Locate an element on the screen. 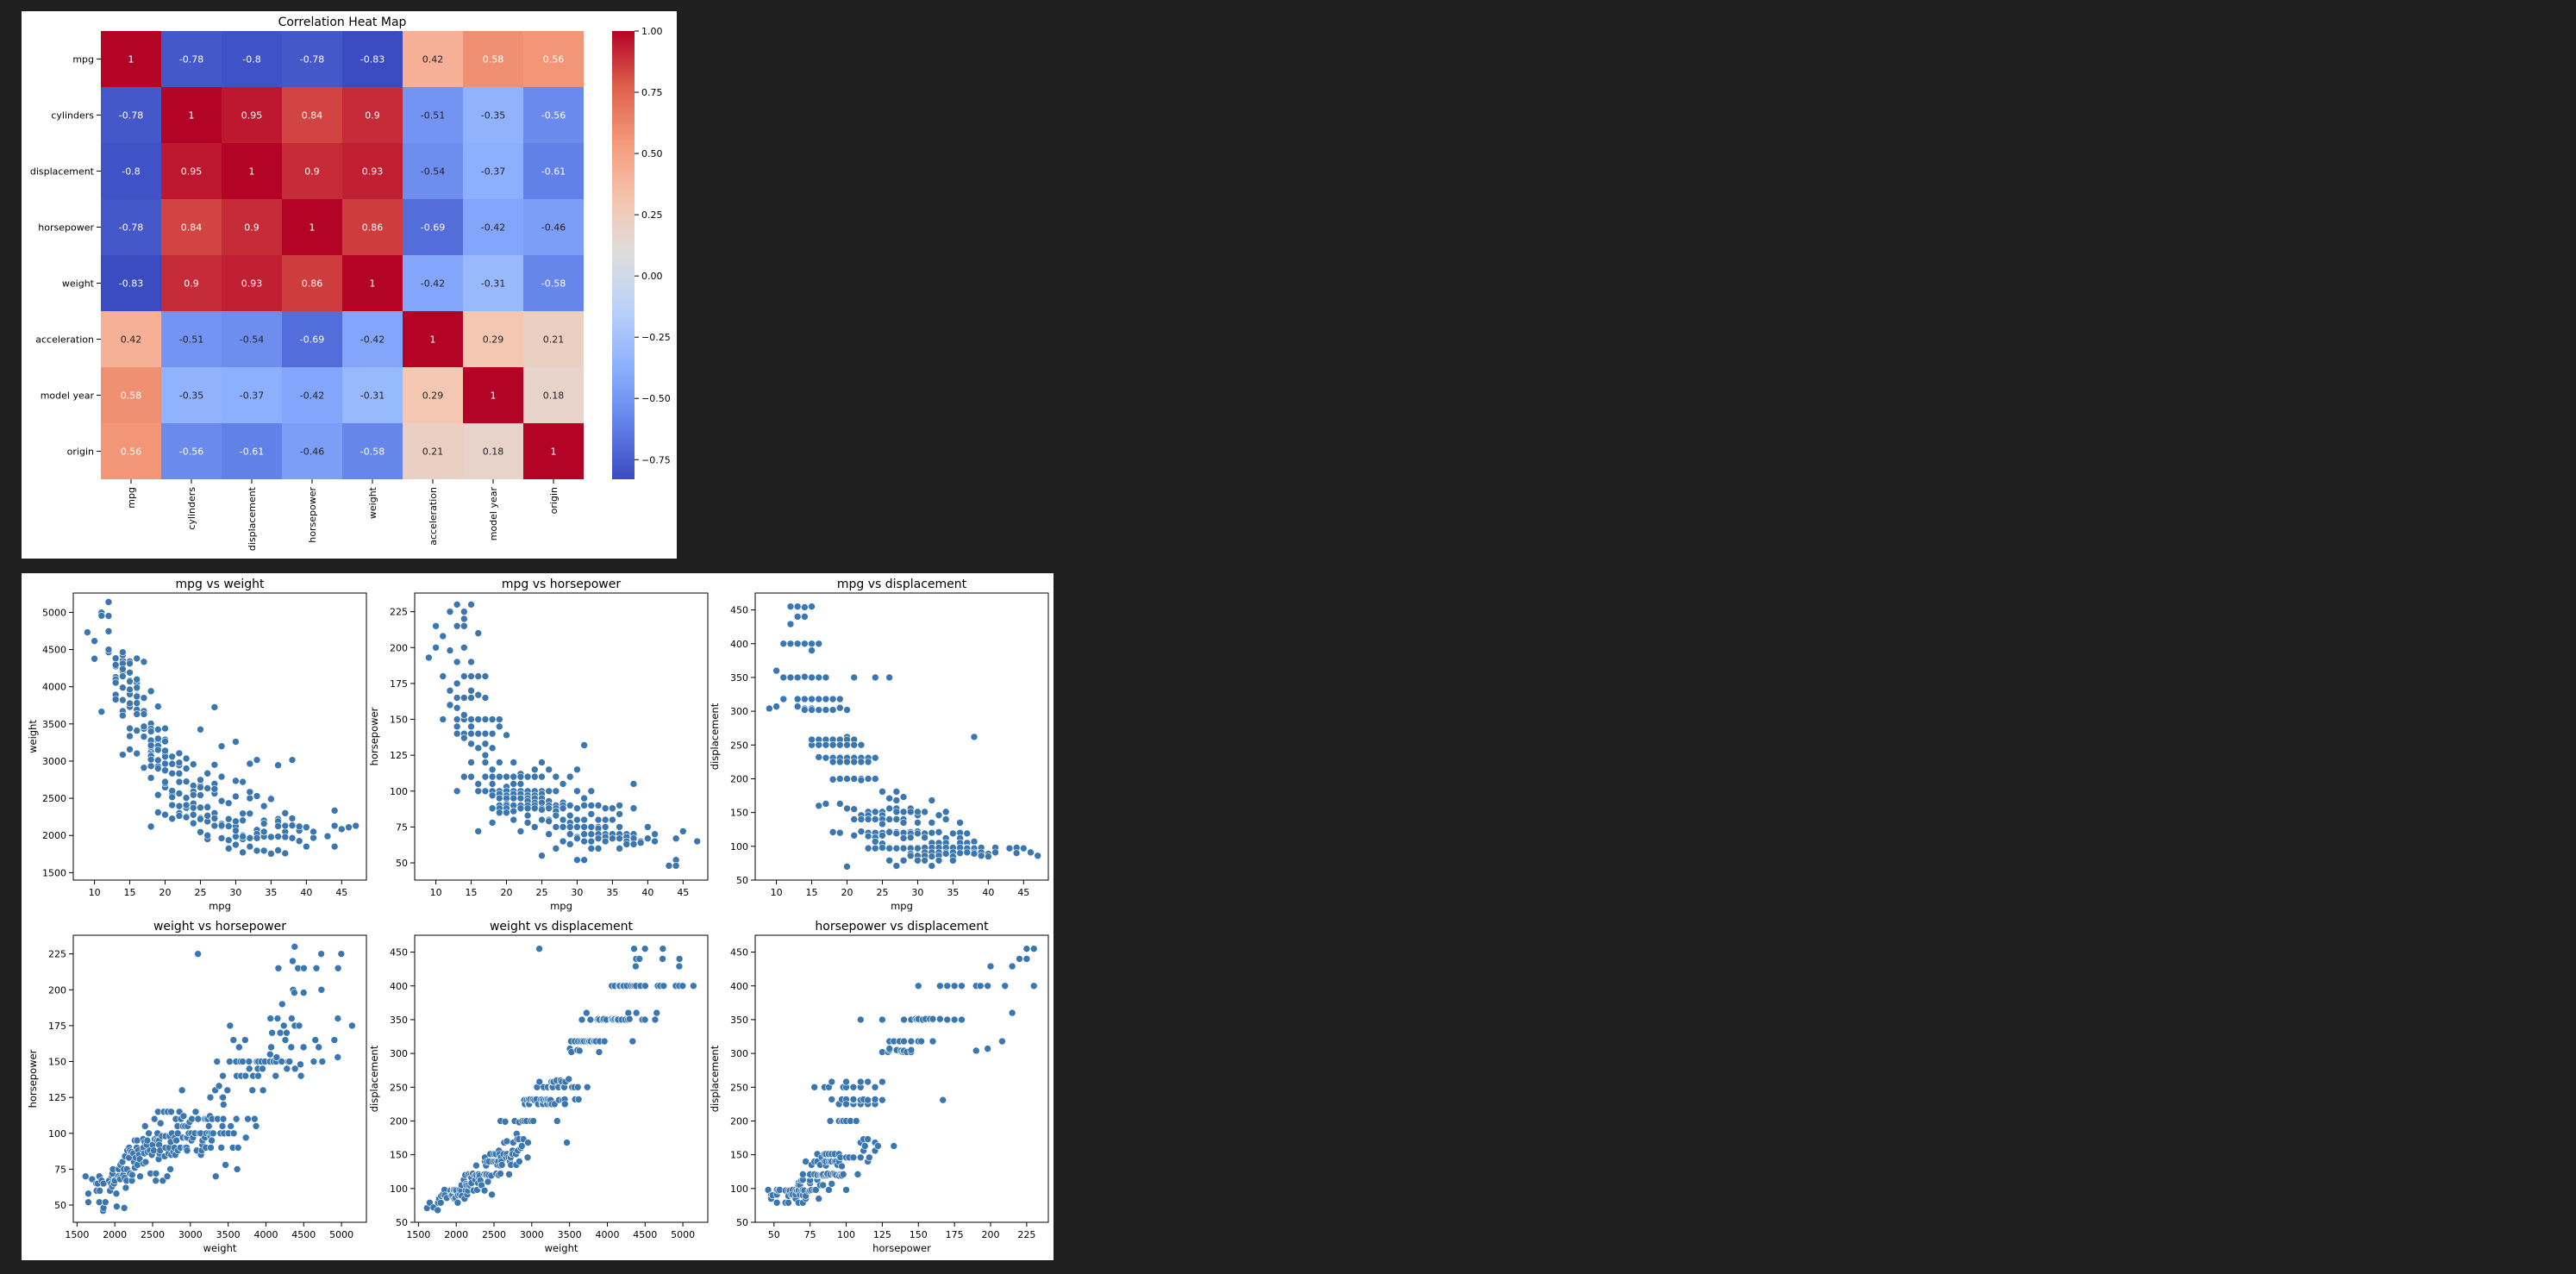  colorbar-tick-label: 0.75 is located at coordinates (652, 92).